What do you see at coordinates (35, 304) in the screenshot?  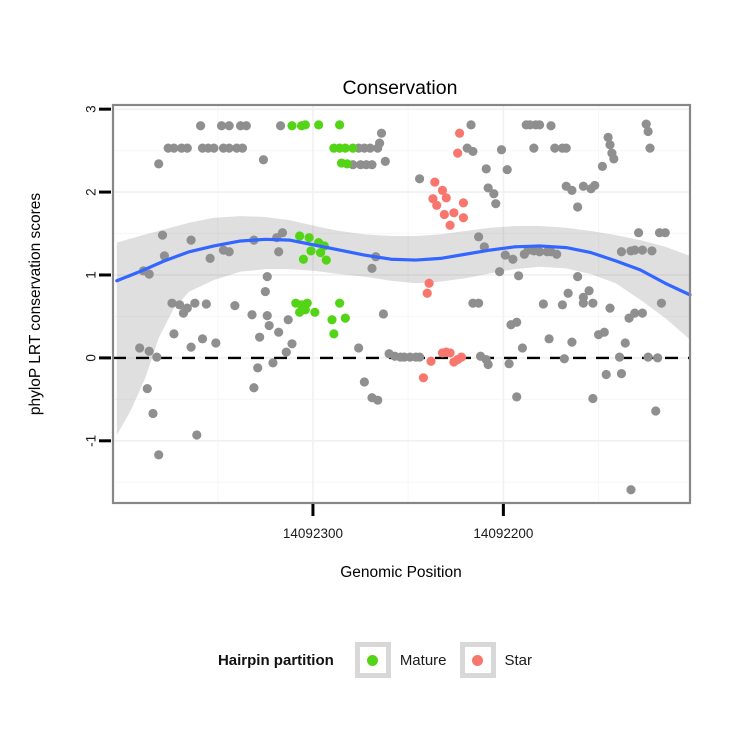 I see `y-axis-title: phyloP LRT conservation scores` at bounding box center [35, 304].